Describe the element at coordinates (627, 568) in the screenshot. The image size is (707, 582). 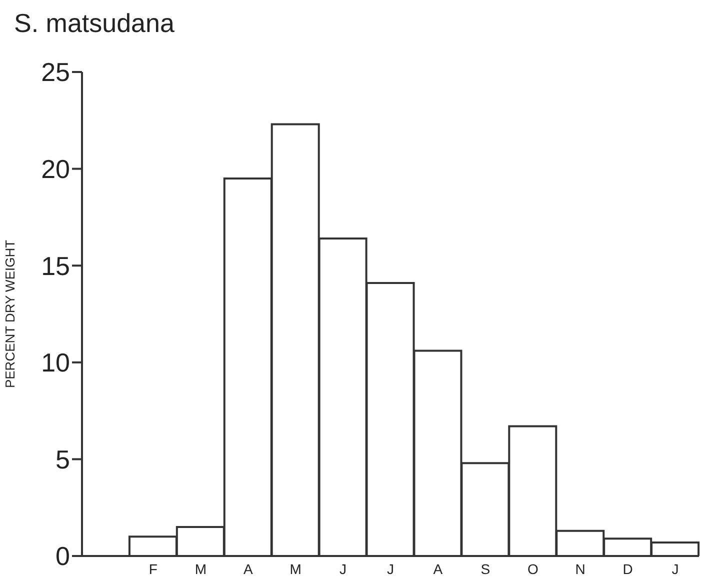
I see `x-tick-label: D` at that location.